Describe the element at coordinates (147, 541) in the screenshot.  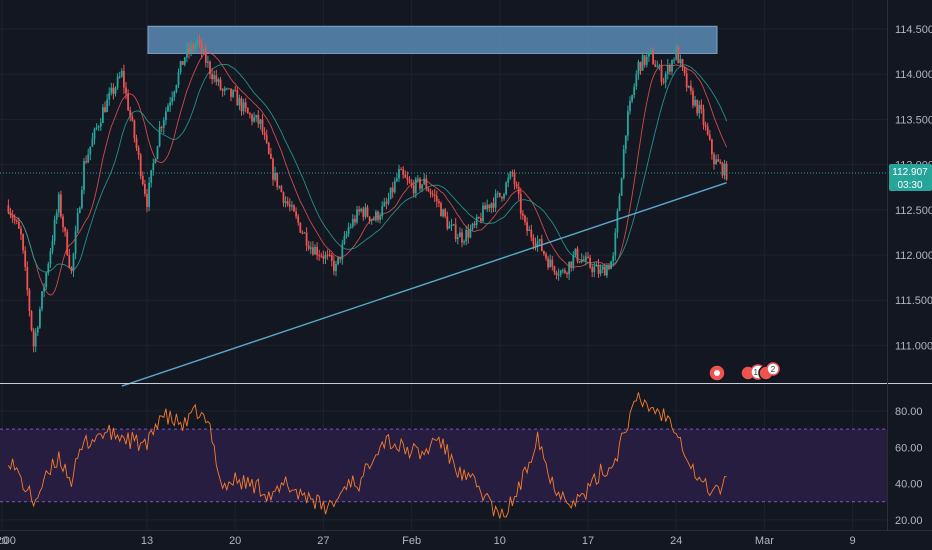
I see `time-tick-label: 13` at that location.